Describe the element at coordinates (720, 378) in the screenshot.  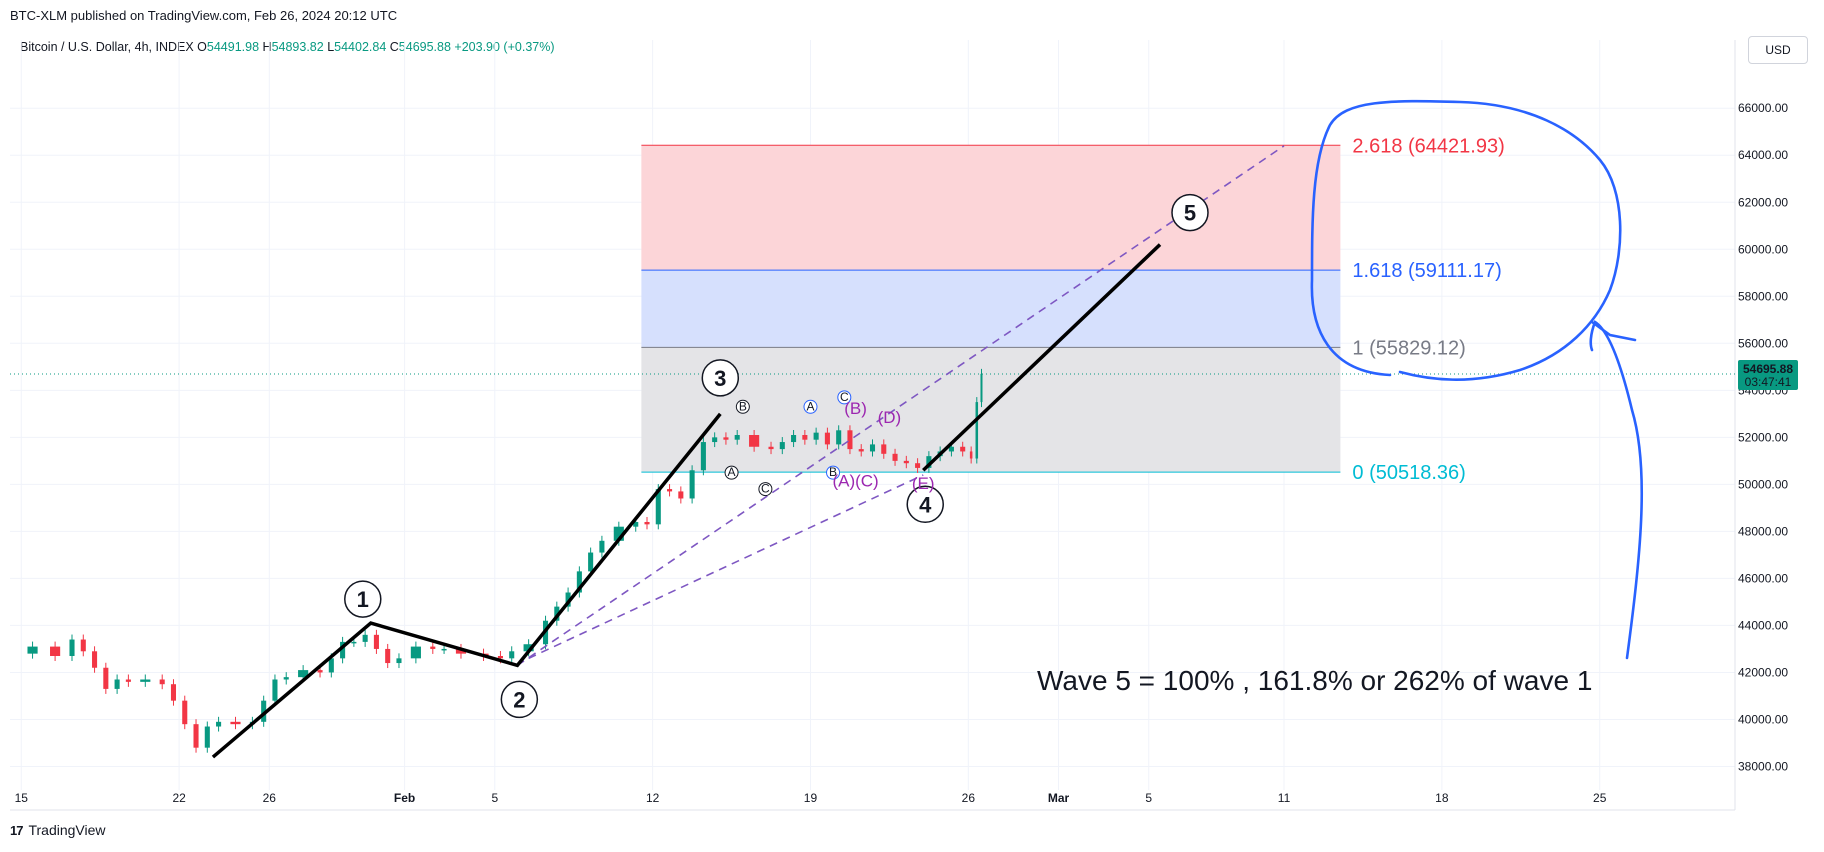
I see `wave-label: 3` at that location.